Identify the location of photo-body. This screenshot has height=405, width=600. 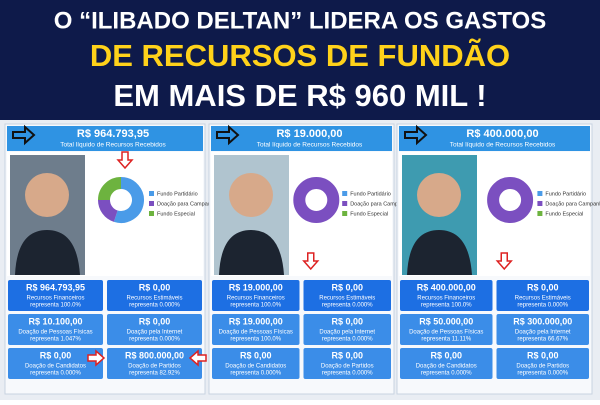
(251, 252).